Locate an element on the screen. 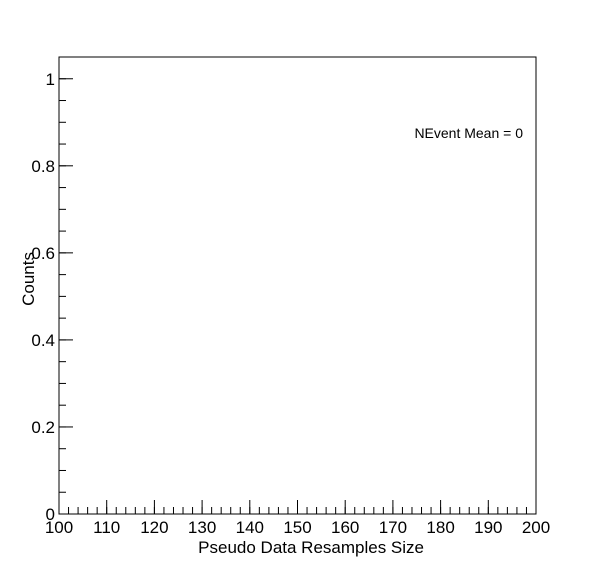 This screenshot has height=572, width=596. x-tick-label: 120 is located at coordinates (154, 527).